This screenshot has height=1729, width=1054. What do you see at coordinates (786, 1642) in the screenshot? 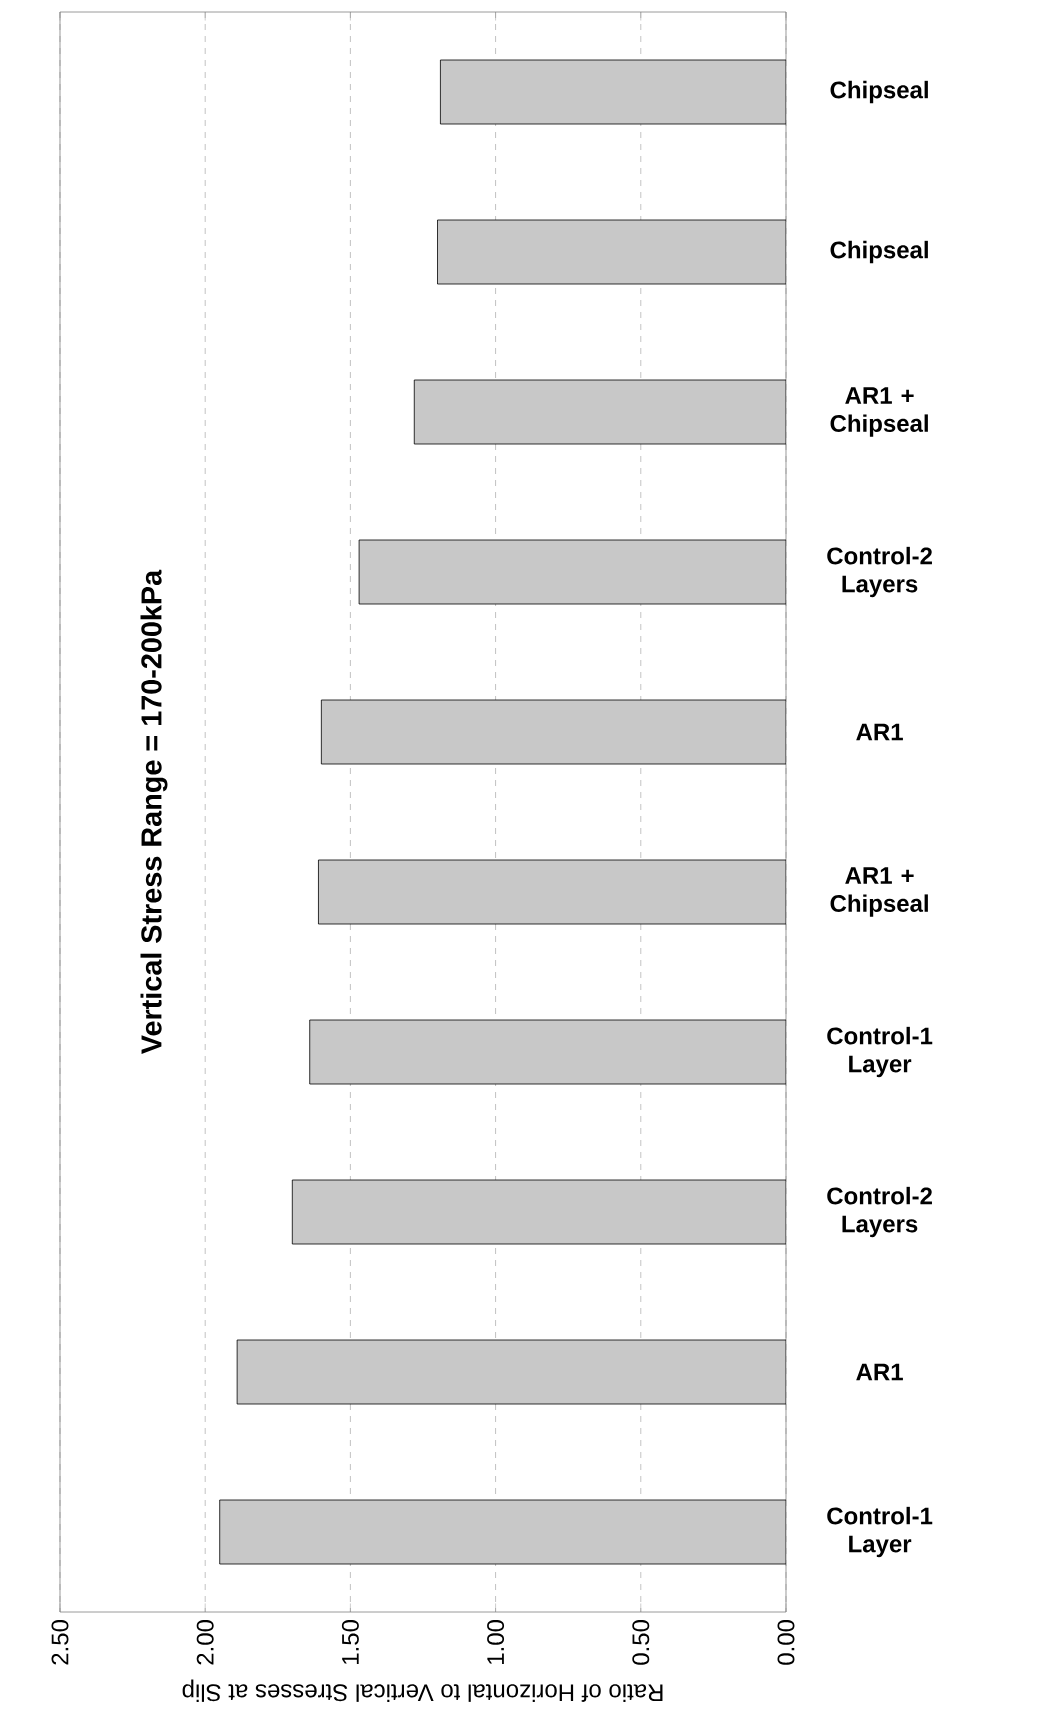
I see `x-tick-label: 0.00` at bounding box center [786, 1642].